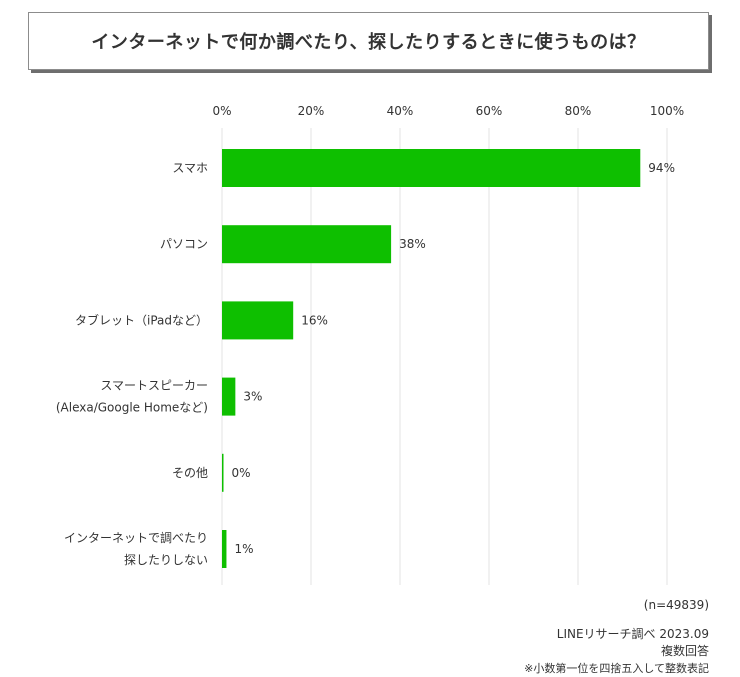  I want to click on x-tick-label: 40%, so click(400, 111).